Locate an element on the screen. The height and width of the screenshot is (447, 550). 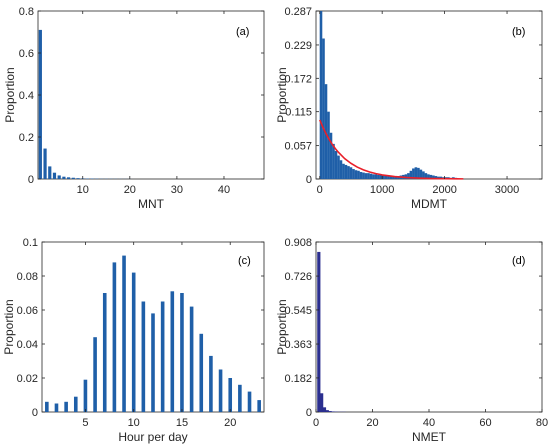
y-tick-label-c-0: 0 is located at coordinates (35, 413).